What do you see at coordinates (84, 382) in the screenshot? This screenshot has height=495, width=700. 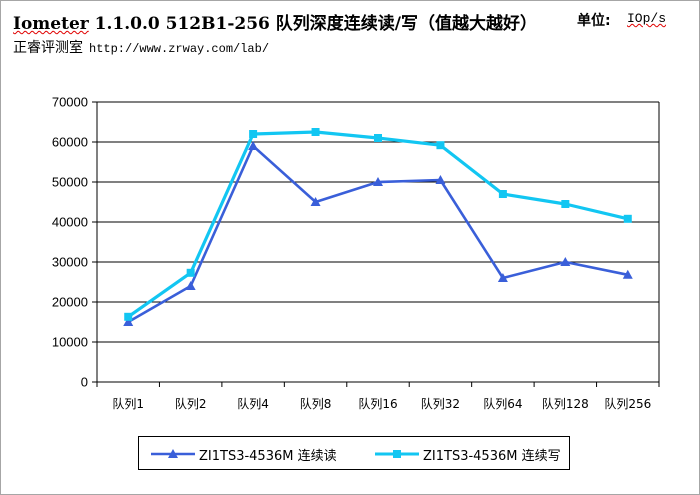 I see `y-tick-label: 0` at bounding box center [84, 382].